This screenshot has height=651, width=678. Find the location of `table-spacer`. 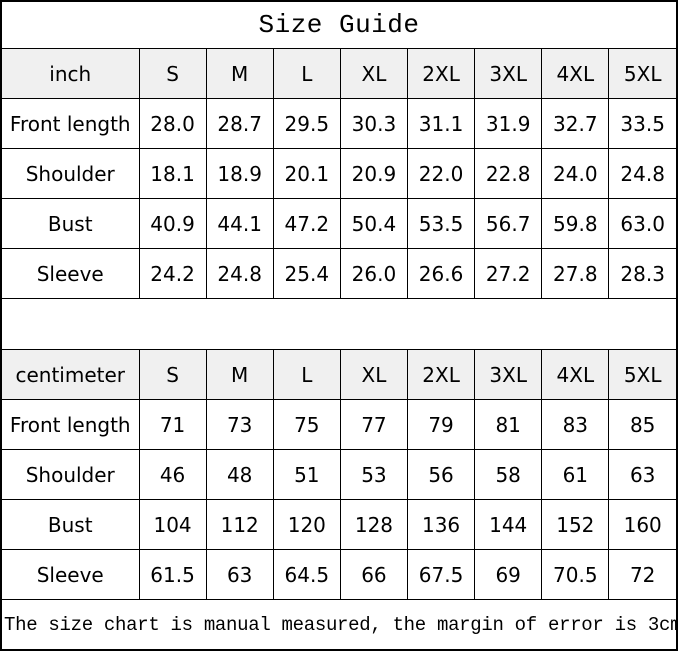

table-spacer is located at coordinates (339, 324).